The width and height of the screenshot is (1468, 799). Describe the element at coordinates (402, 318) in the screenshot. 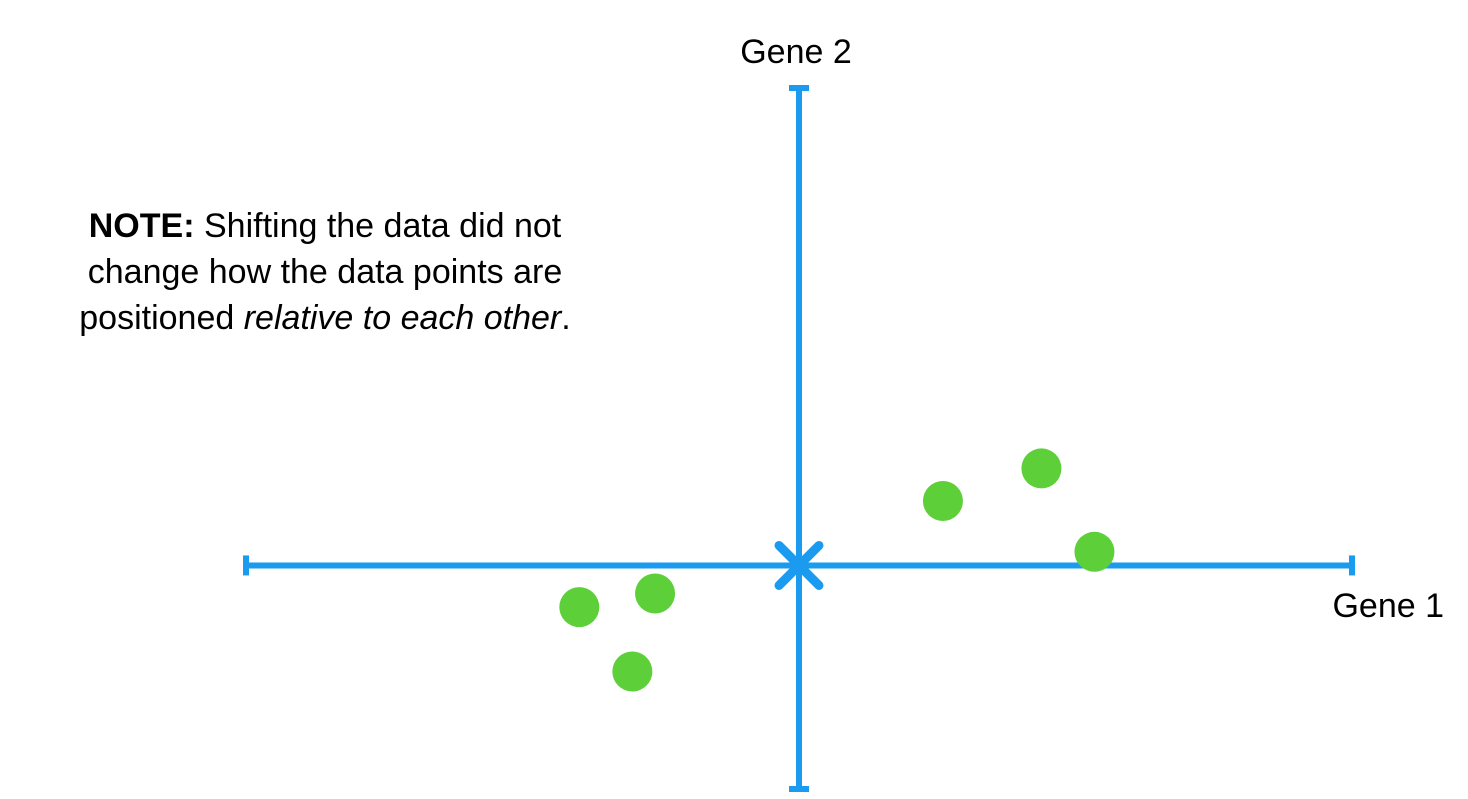

I see `note-emphasis: relative to each other` at that location.